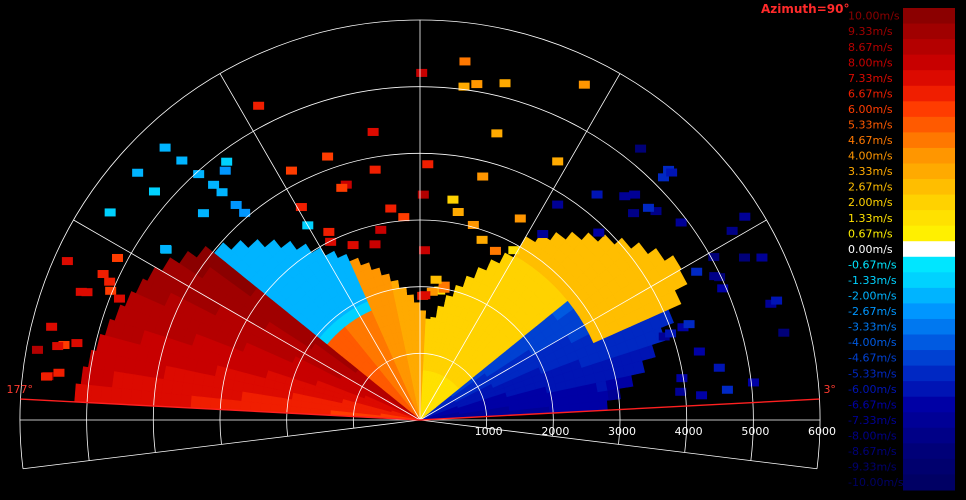  What do you see at coordinates (872, 264) in the screenshot?
I see `colorbar-label: -0.67m/s` at bounding box center [872, 264].